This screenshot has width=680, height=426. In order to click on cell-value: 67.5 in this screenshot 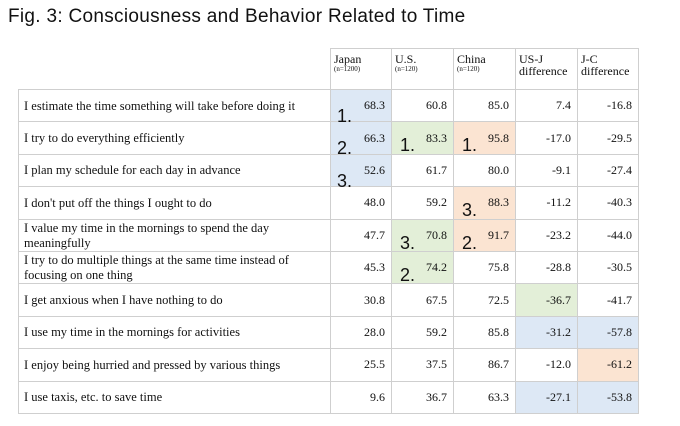, I will do `click(436, 299)`.